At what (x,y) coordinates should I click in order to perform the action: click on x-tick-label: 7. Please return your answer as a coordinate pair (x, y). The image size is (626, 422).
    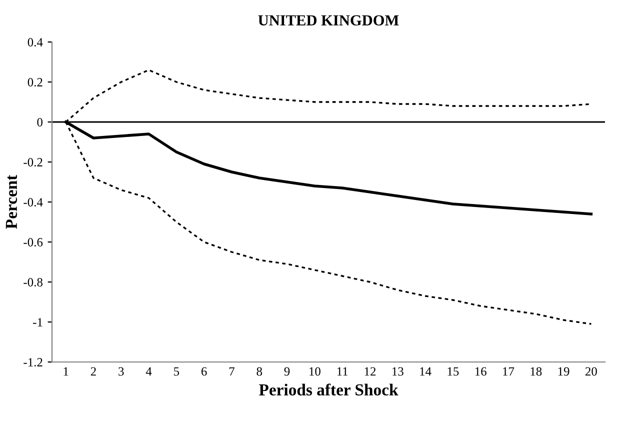
    Looking at the image, I should click on (231, 371).